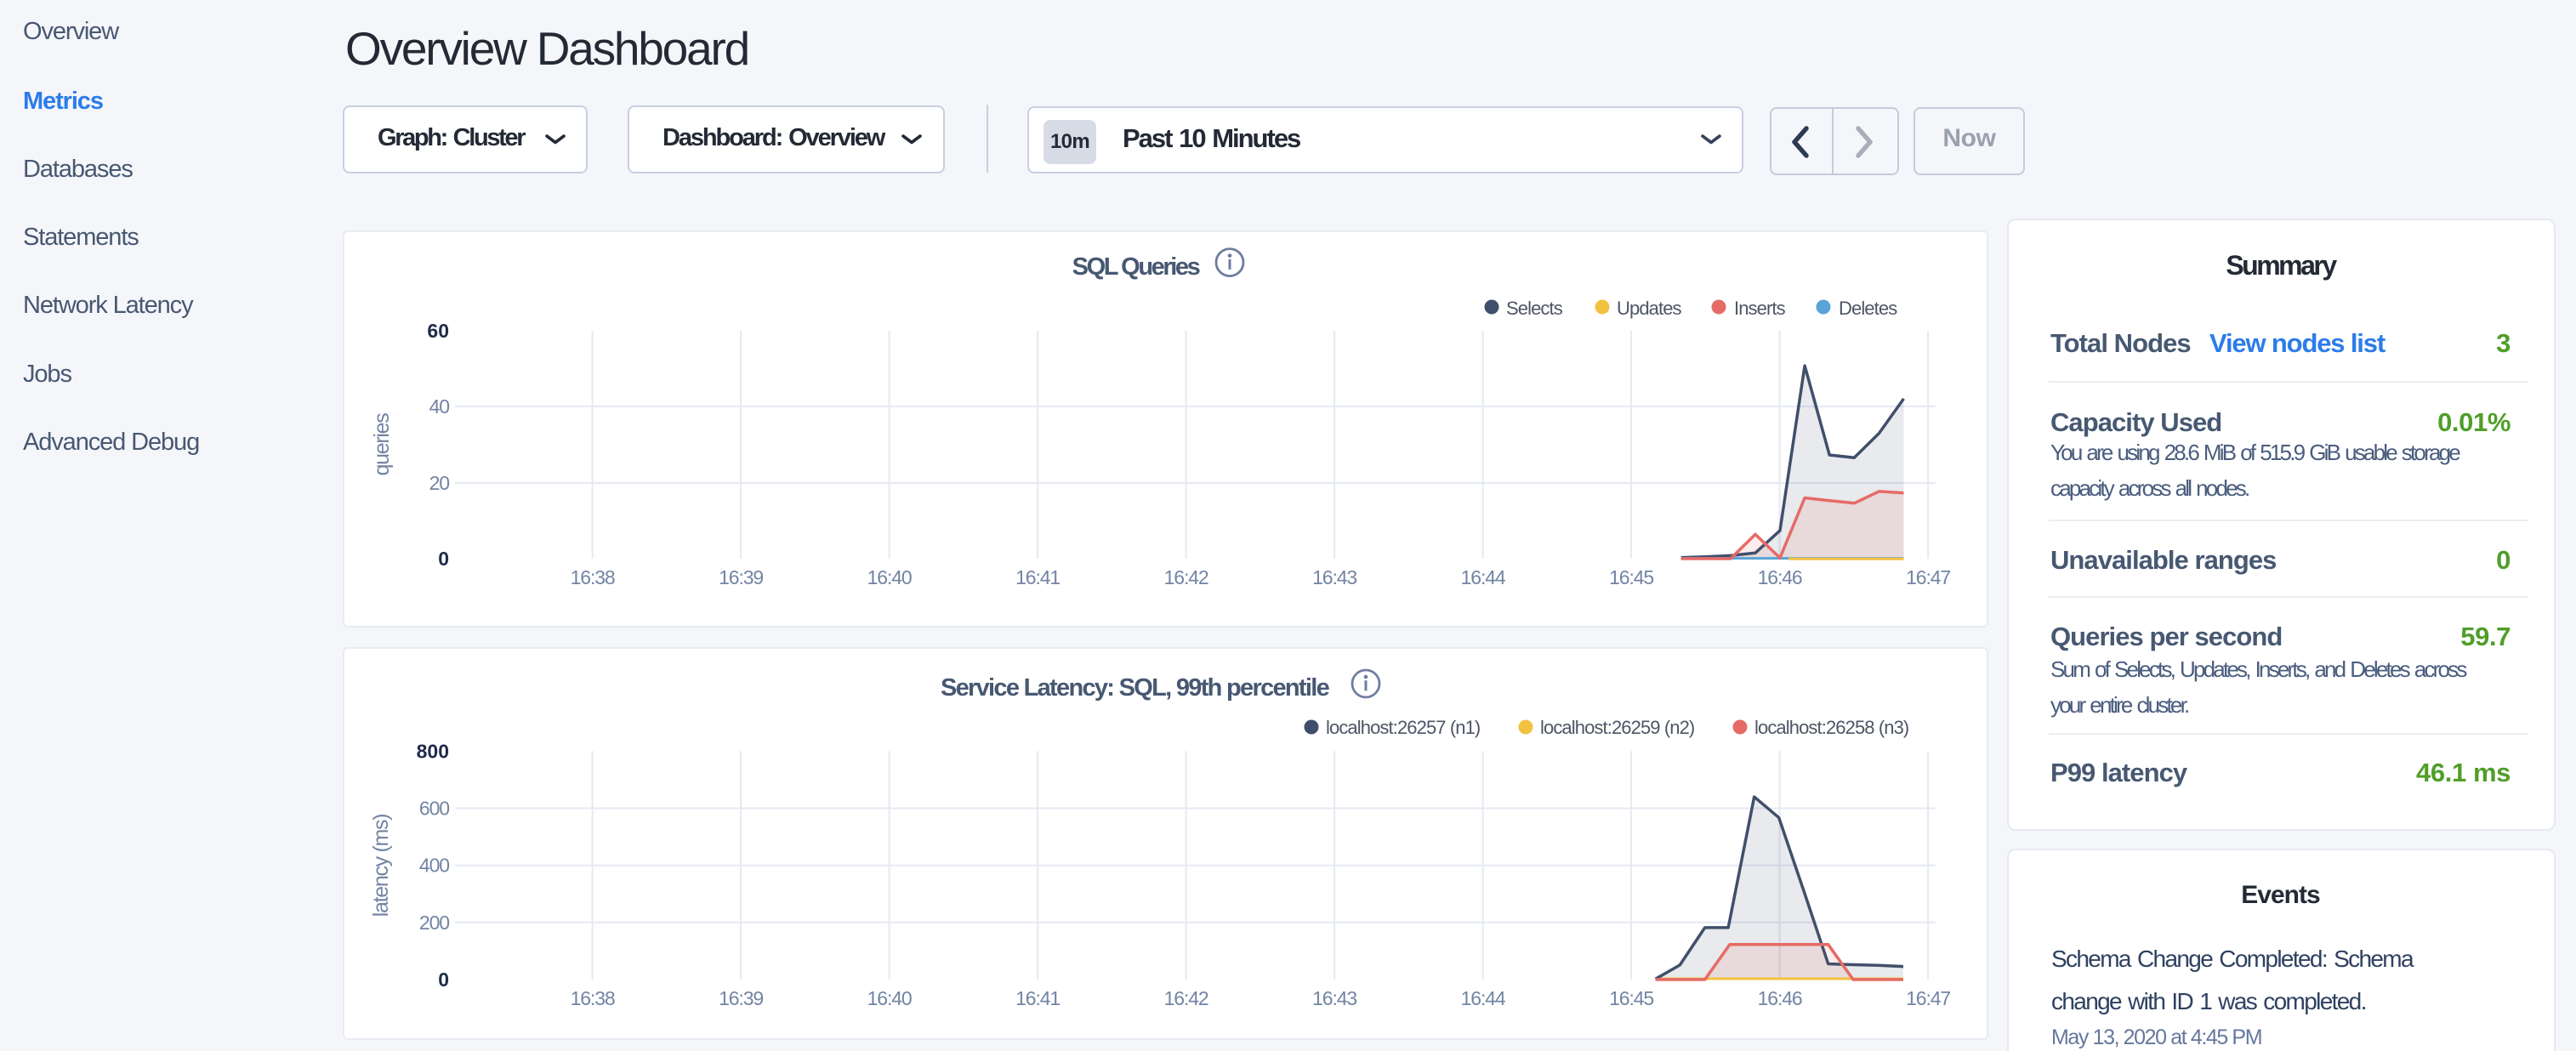 The image size is (2576, 1051). Describe the element at coordinates (439, 406) in the screenshot. I see `svg-text: 40` at that location.